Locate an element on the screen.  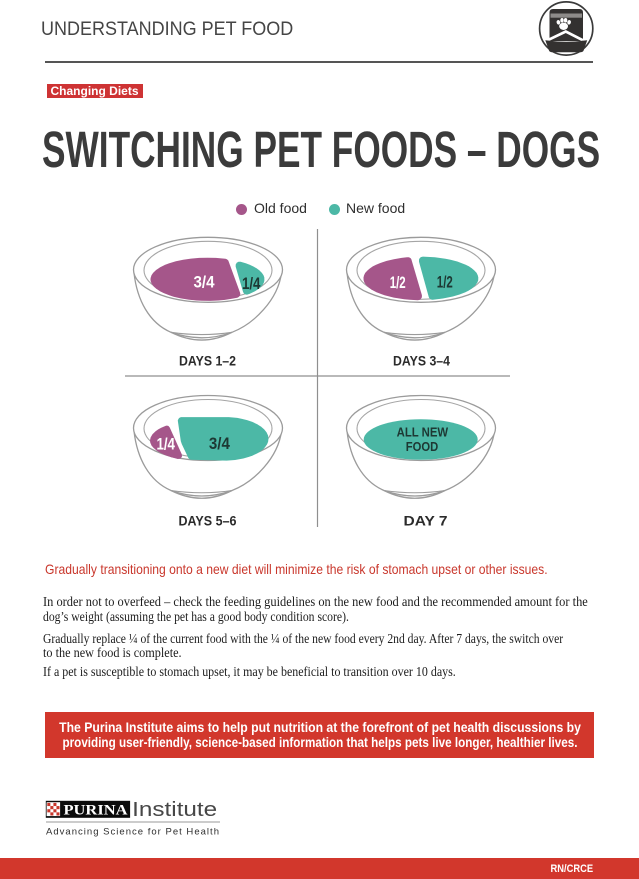
svg-text: PURINA is located at coordinates (96, 810).